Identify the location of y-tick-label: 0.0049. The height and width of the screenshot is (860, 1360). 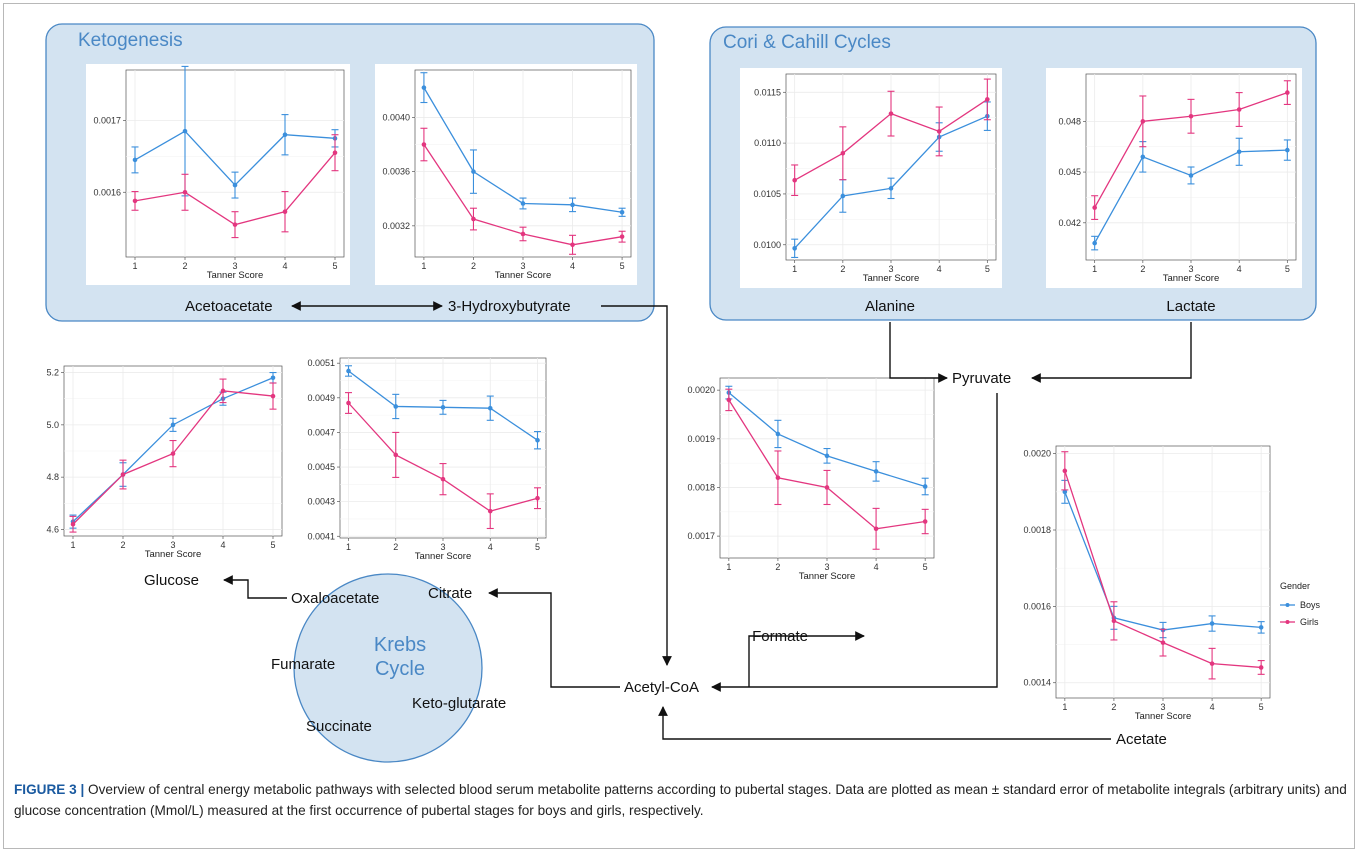
(321, 398).